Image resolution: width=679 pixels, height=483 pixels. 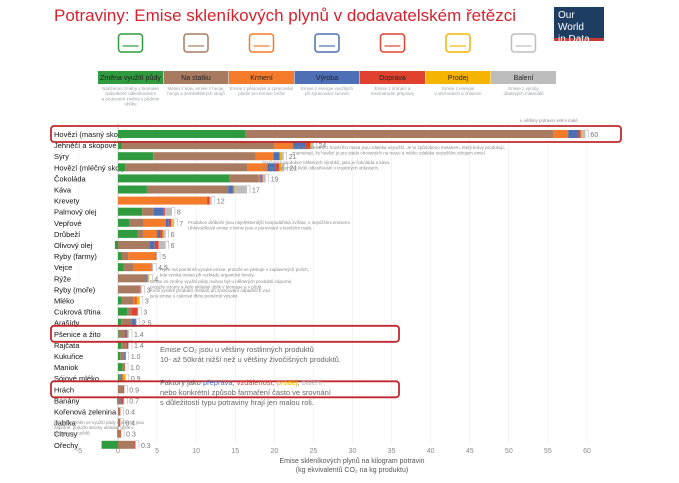 What do you see at coordinates (135, 368) in the screenshot?
I see `total-value-label: 1.0` at bounding box center [135, 368].